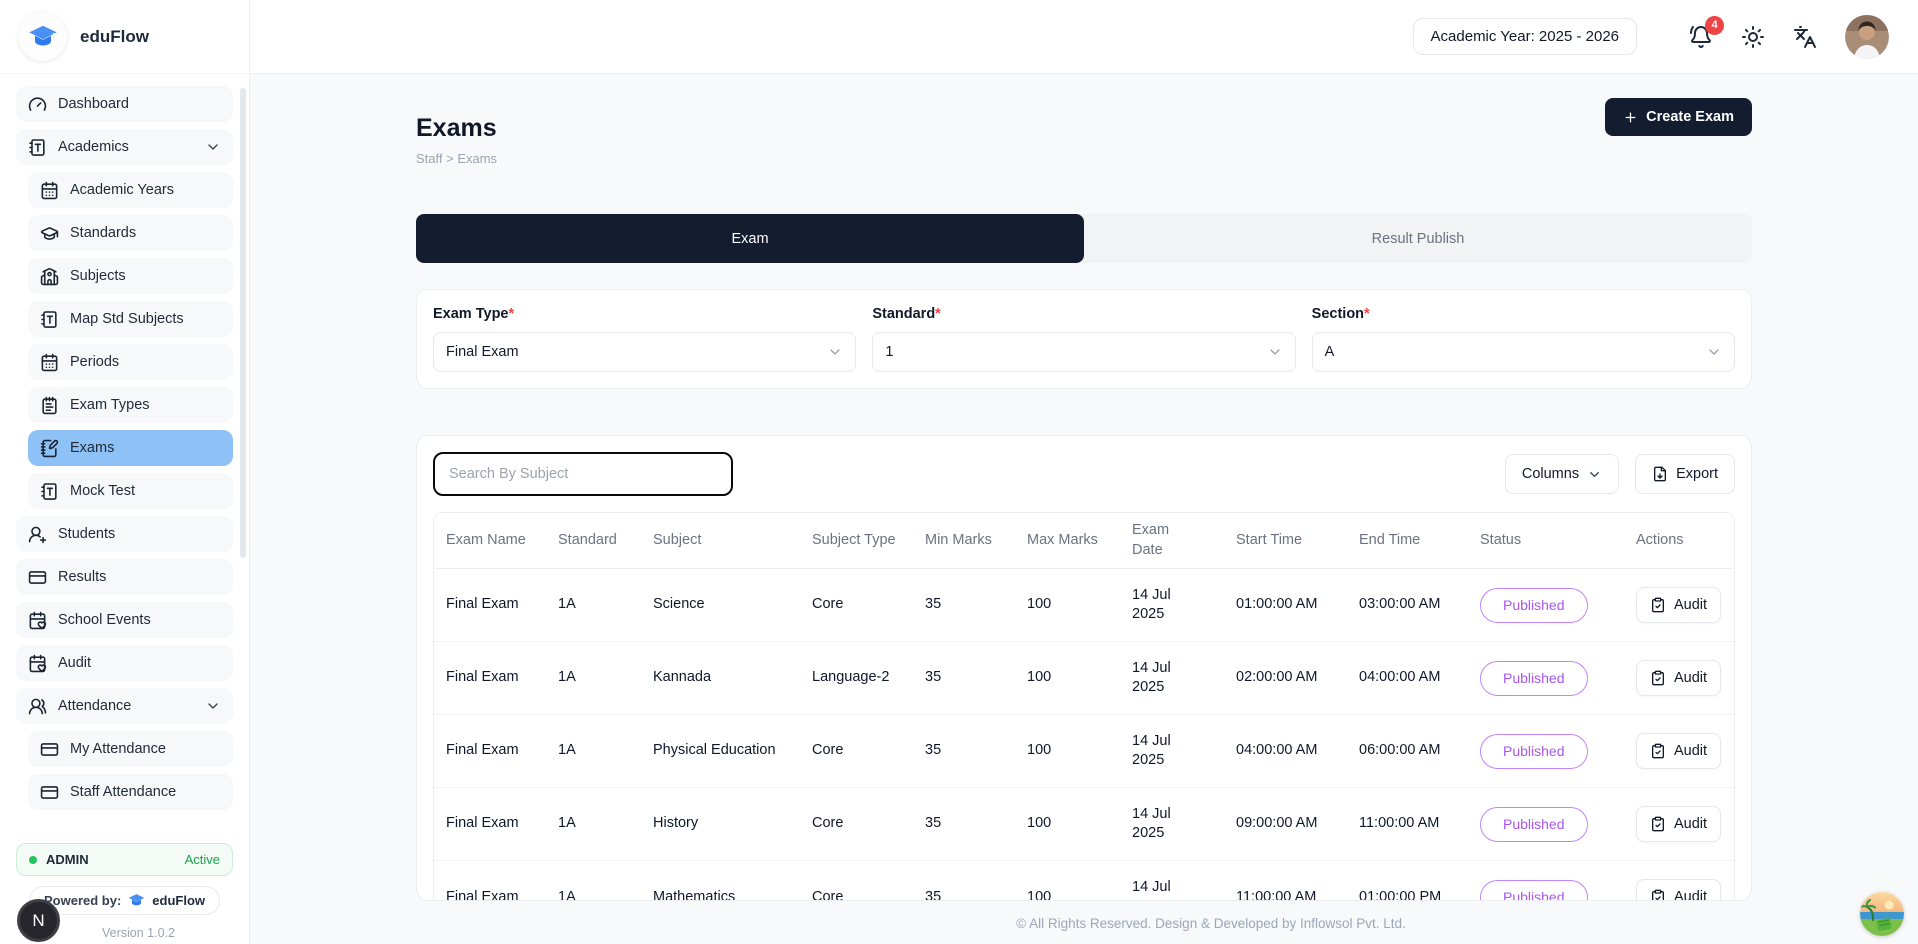 This screenshot has height=944, width=1918. What do you see at coordinates (130, 405) in the screenshot?
I see `sidebar-item-exam-types: Exam Types` at bounding box center [130, 405].